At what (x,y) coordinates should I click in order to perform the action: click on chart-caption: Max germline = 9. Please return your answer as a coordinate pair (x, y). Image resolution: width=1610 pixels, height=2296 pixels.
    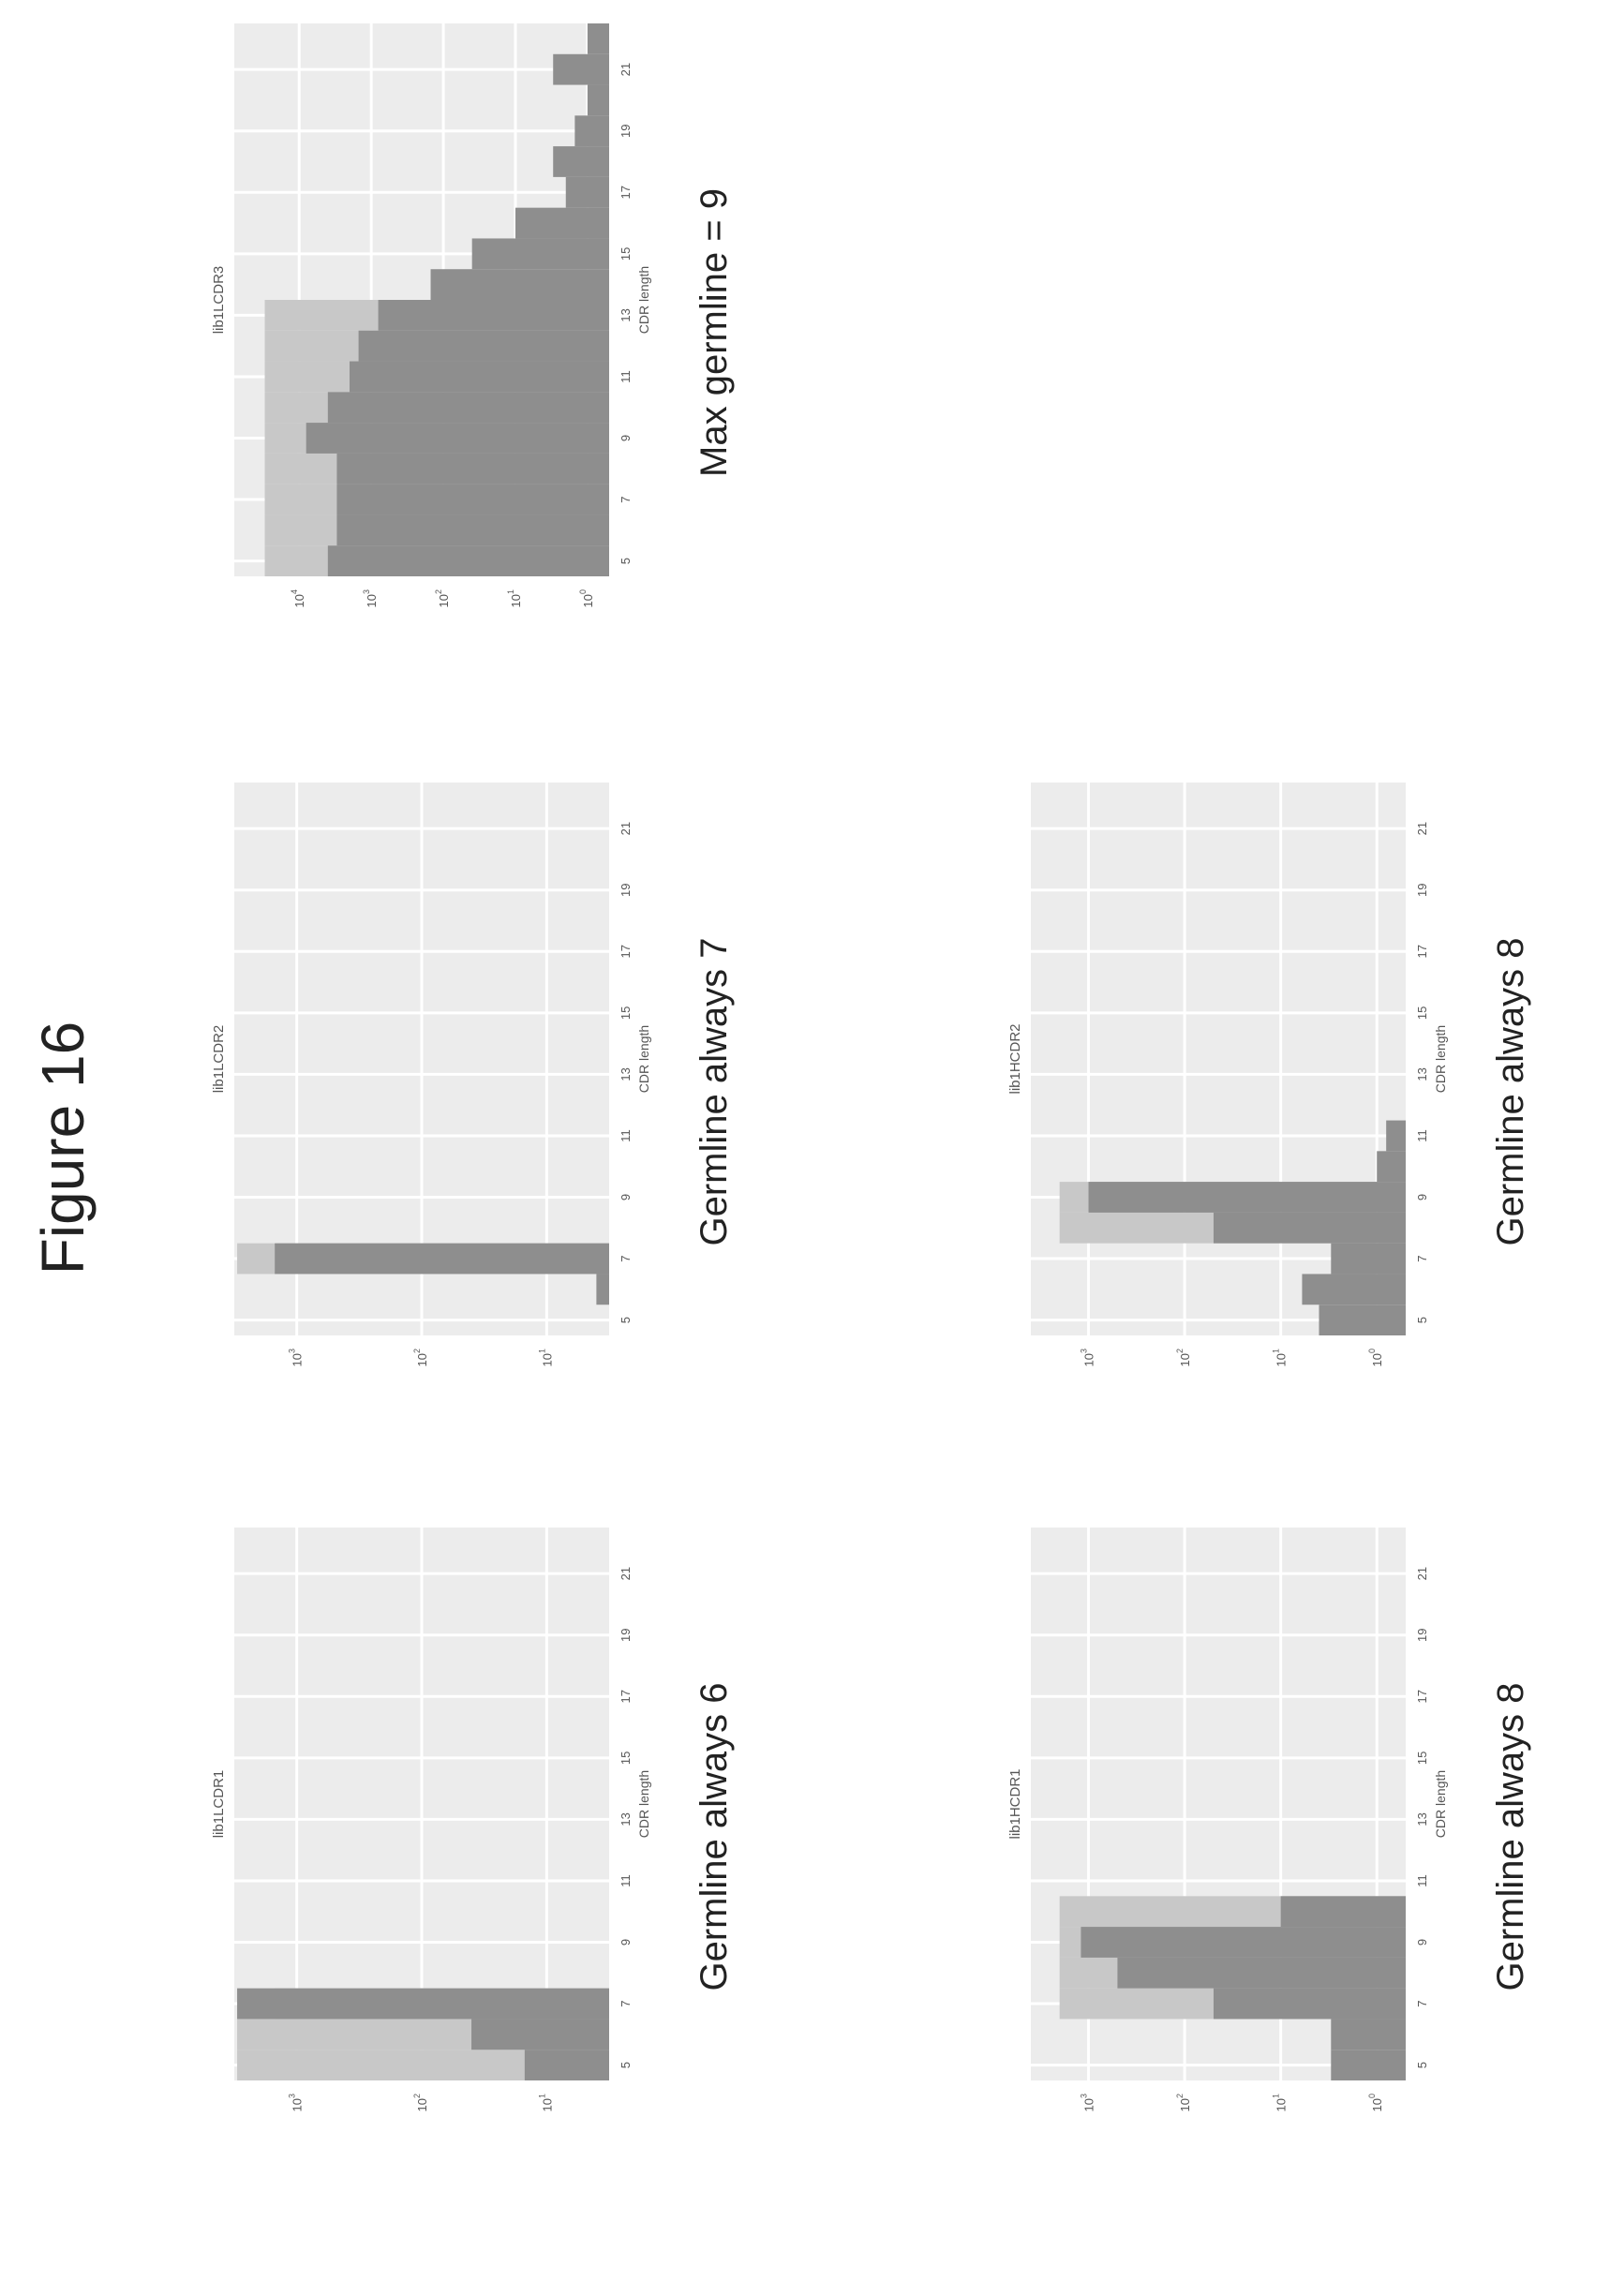
    Looking at the image, I should click on (714, 332).